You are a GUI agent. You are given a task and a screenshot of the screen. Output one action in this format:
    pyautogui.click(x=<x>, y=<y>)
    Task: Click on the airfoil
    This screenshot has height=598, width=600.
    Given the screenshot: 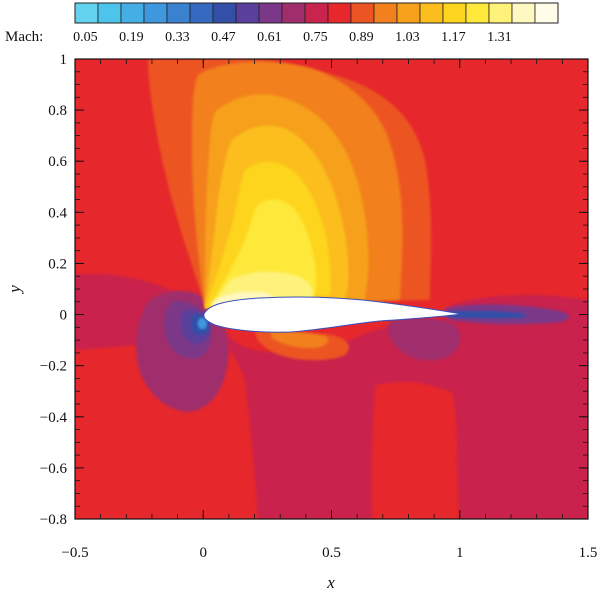 What is the action you would take?
    pyautogui.click(x=333, y=314)
    